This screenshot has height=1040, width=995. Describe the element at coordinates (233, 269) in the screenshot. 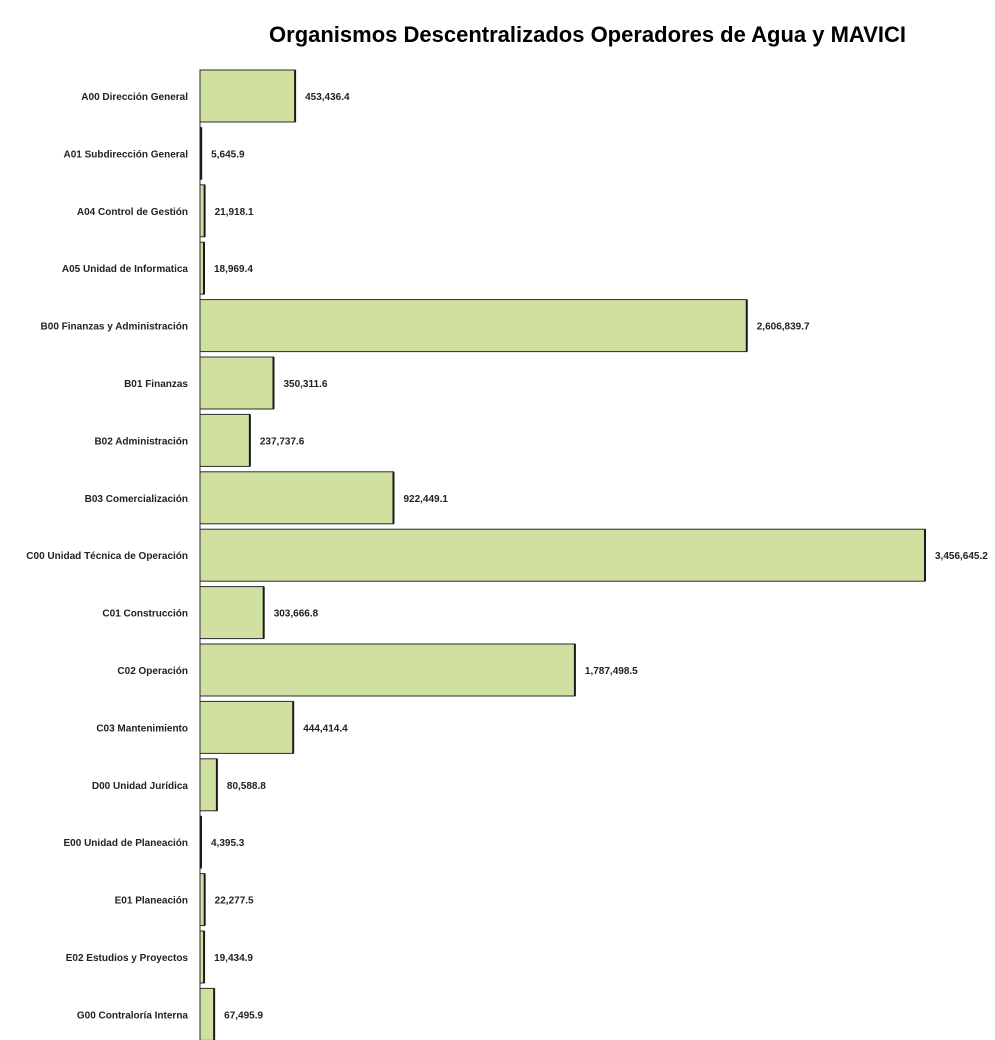

I see `value-label: 18,969.4` at that location.